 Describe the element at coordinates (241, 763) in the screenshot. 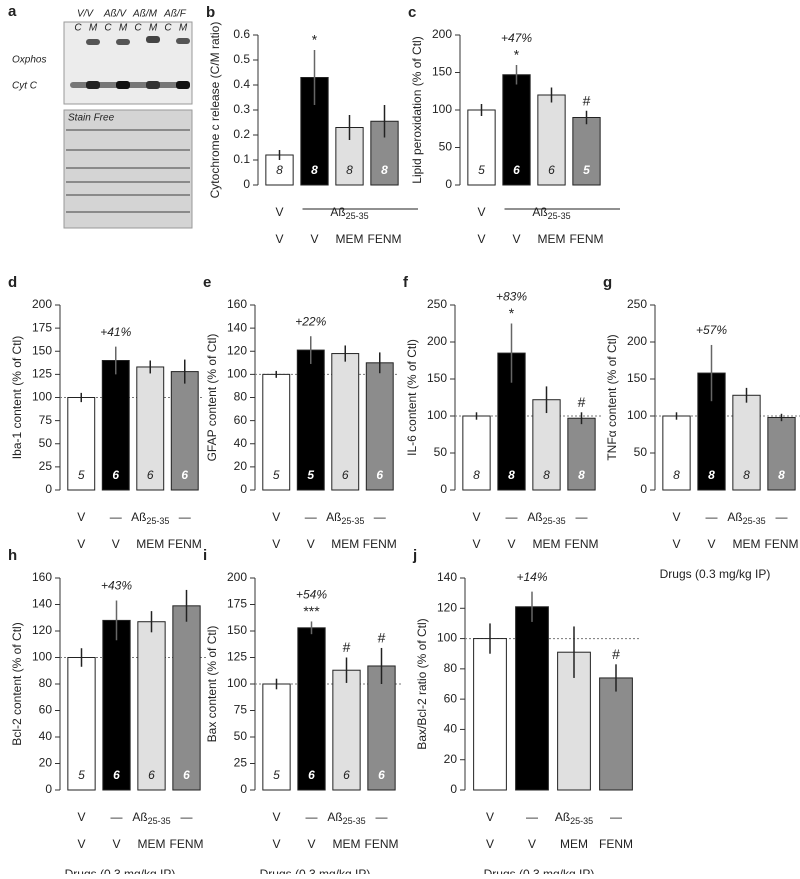

I see `y-tick-label: 25` at that location.